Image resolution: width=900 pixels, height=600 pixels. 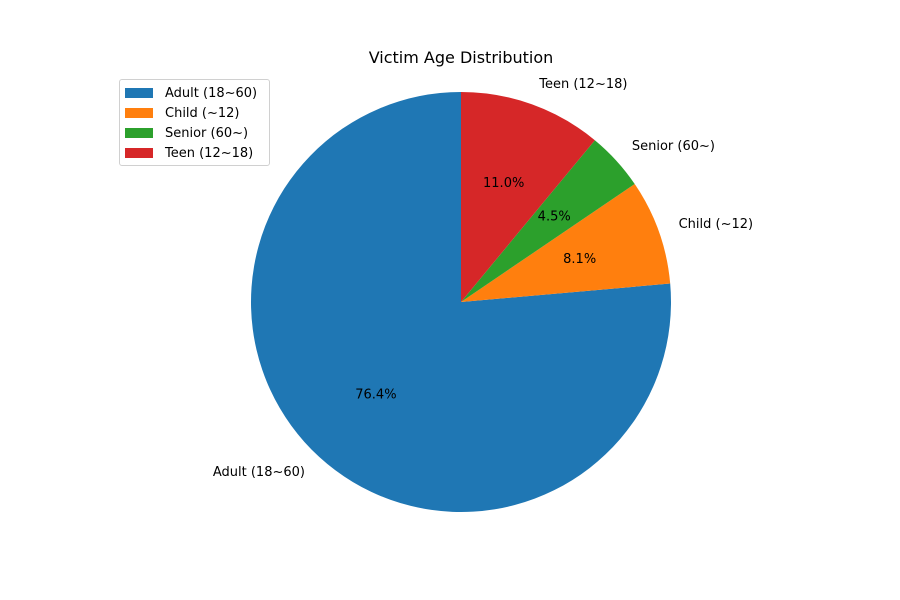 I want to click on slice-label-teen-12-18: Teen (12~18), so click(x=582, y=84).